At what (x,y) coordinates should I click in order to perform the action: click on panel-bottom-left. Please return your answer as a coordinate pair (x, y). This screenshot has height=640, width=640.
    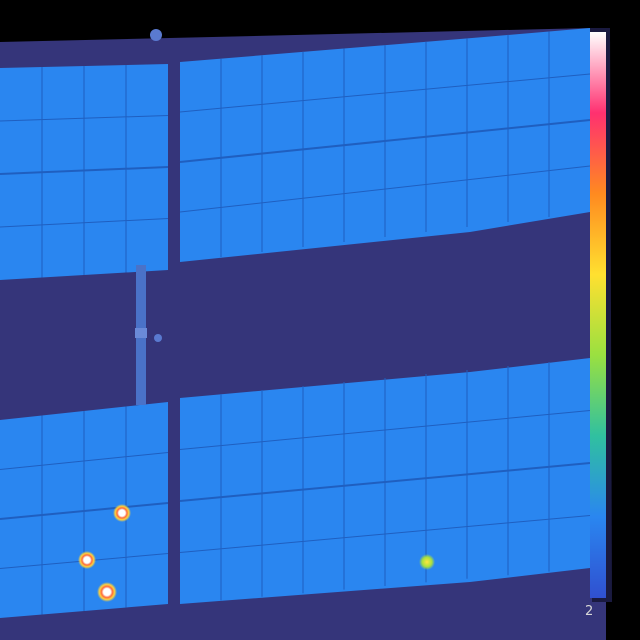
    Looking at the image, I should click on (84, 510).